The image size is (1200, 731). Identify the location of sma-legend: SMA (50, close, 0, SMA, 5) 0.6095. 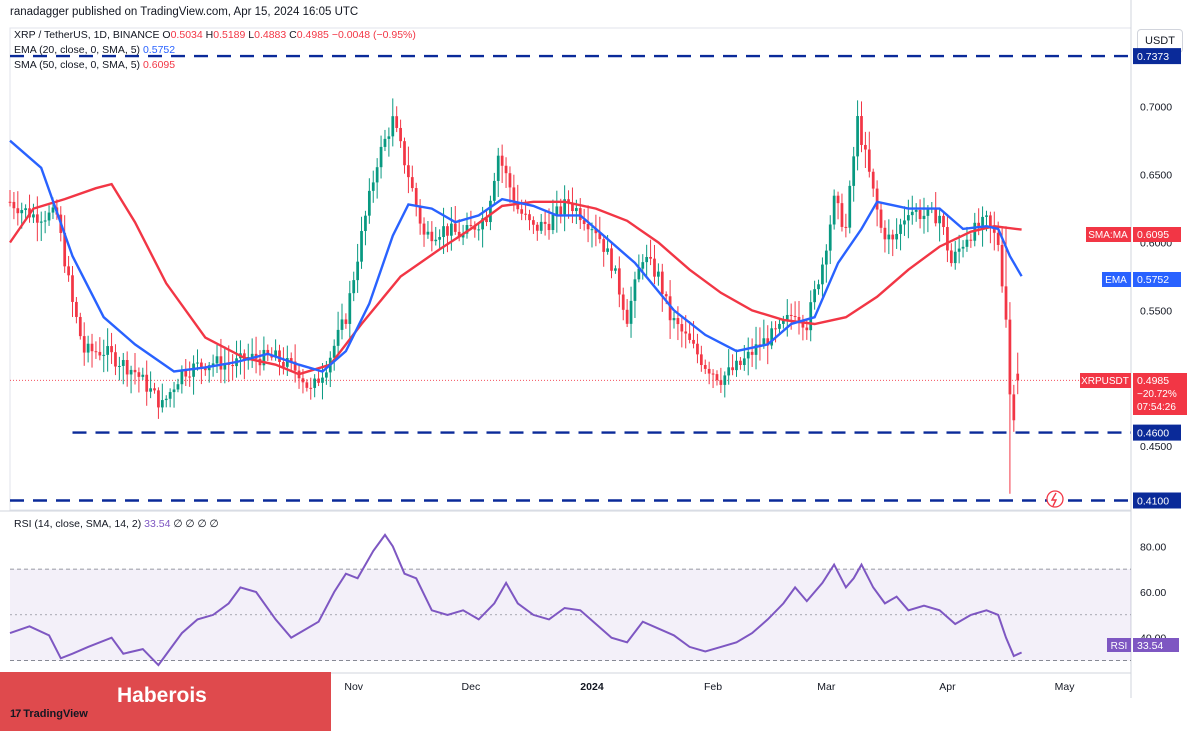
(94, 65).